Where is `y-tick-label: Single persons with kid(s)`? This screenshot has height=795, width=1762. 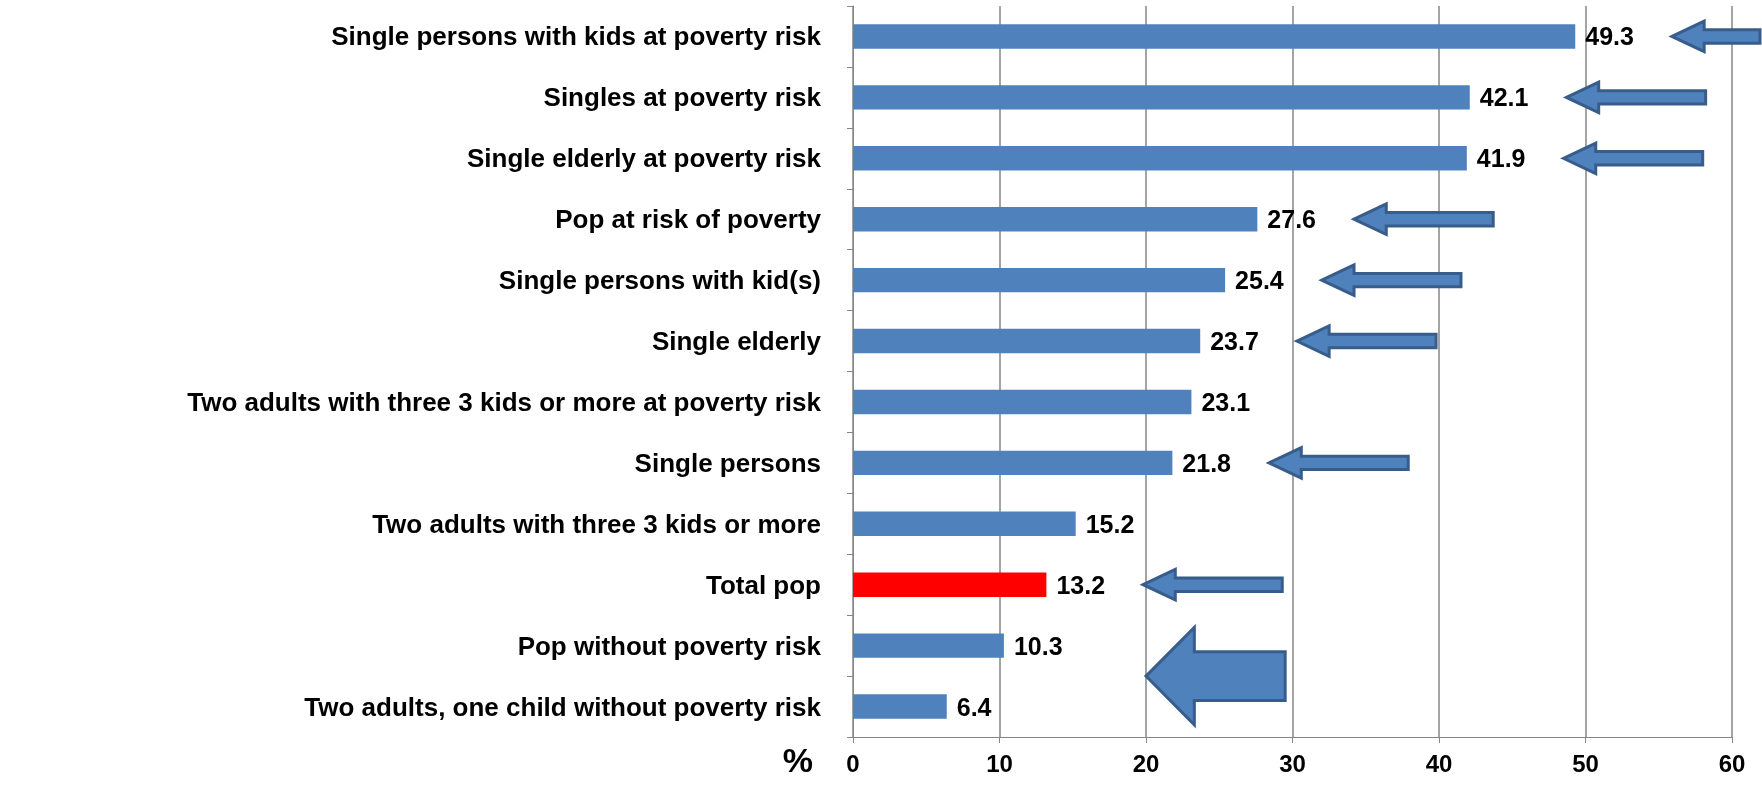
y-tick-label: Single persons with kid(s) is located at coordinates (659, 280).